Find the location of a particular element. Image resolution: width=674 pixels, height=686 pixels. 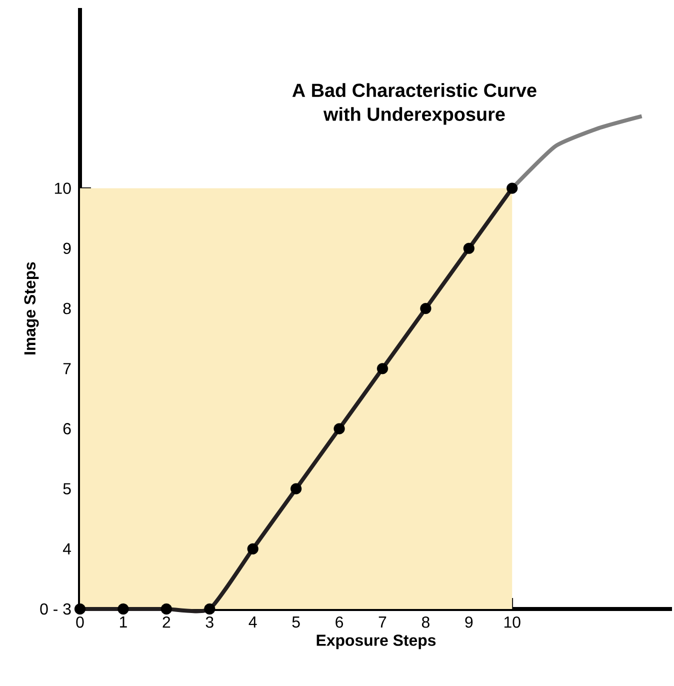

x-tick-label: 4 is located at coordinates (252, 622).